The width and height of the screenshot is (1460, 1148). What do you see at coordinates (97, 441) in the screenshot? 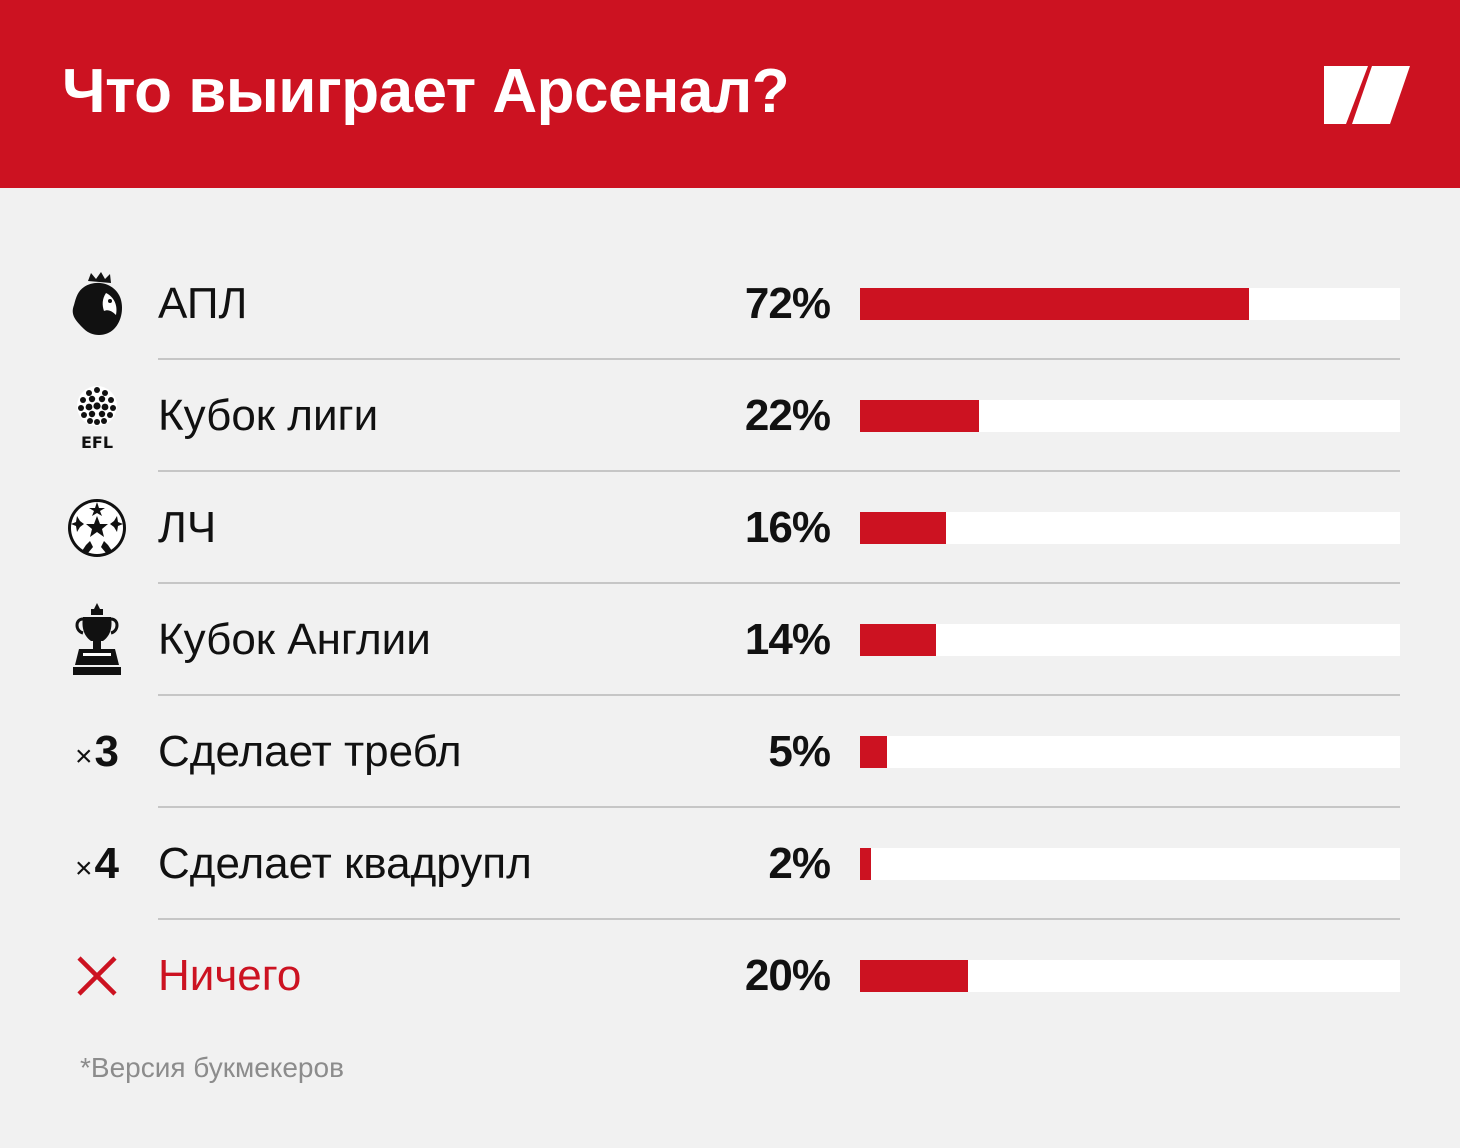
I see `efl-logo-text: EFL` at bounding box center [97, 441].